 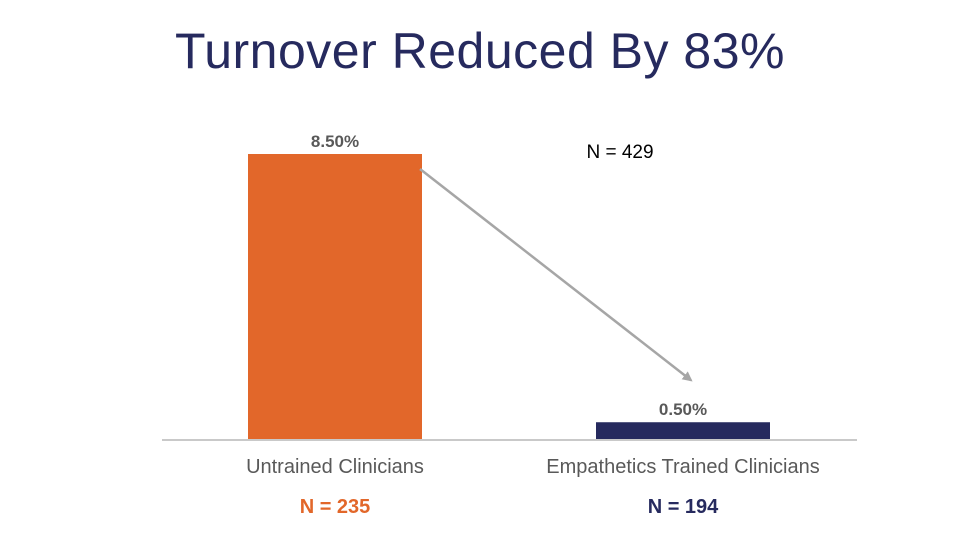 What do you see at coordinates (620, 152) in the screenshot?
I see `total-sample-size: N = 429` at bounding box center [620, 152].